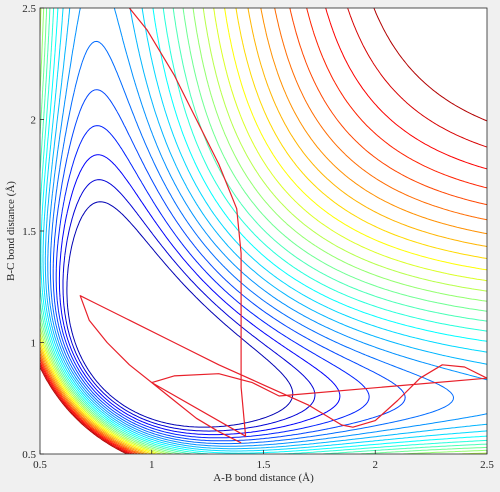 The image size is (500, 492). I want to click on y-tick-label: 0.5, so click(29, 455).